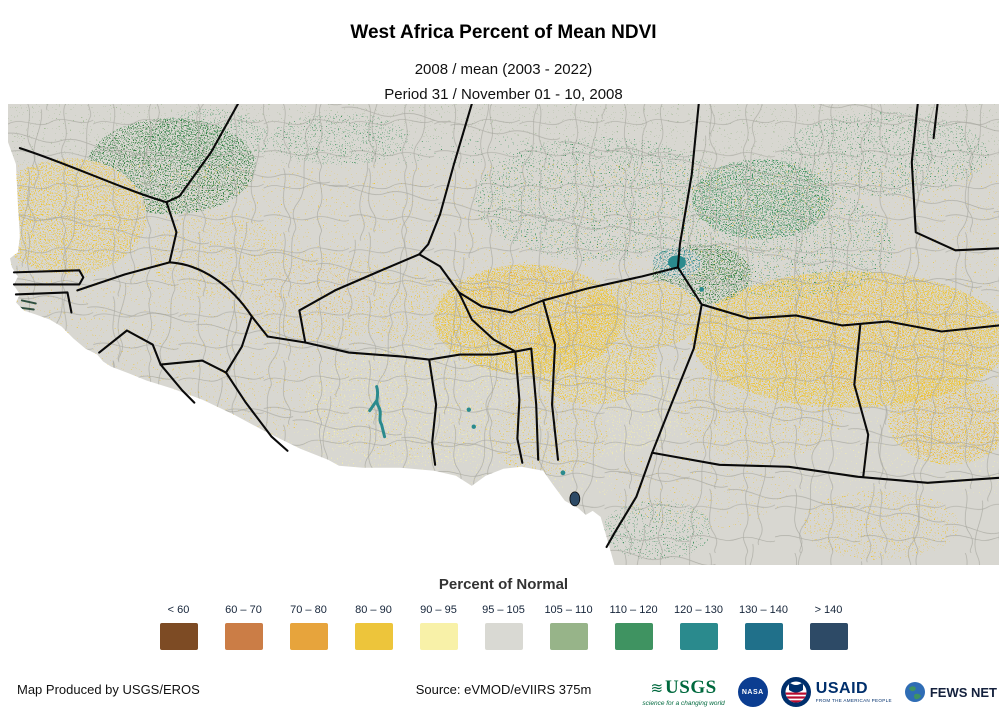 The height and width of the screenshot is (715, 1007). What do you see at coordinates (698, 610) in the screenshot?
I see `legend-class-label: 120 – 130` at bounding box center [698, 610].